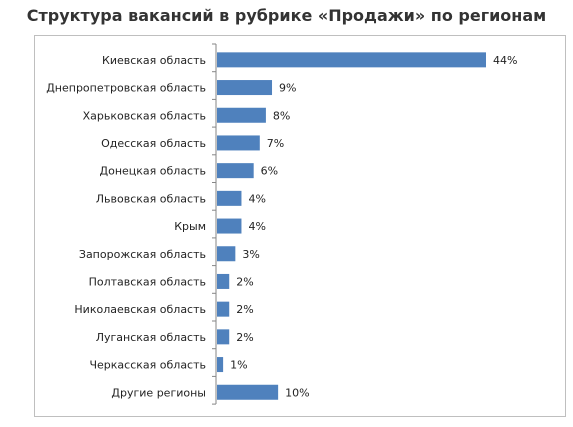  What do you see at coordinates (148, 365) in the screenshot?
I see `category-label: Черкасская область` at bounding box center [148, 365].